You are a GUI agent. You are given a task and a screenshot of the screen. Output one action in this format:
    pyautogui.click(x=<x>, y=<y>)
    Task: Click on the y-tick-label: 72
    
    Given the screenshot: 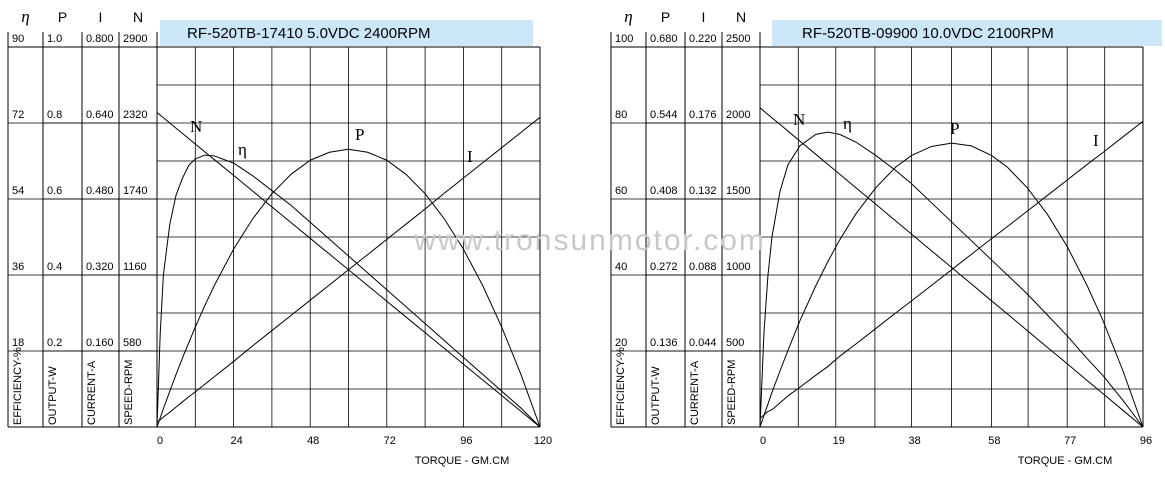 What is the action you would take?
    pyautogui.click(x=18, y=115)
    